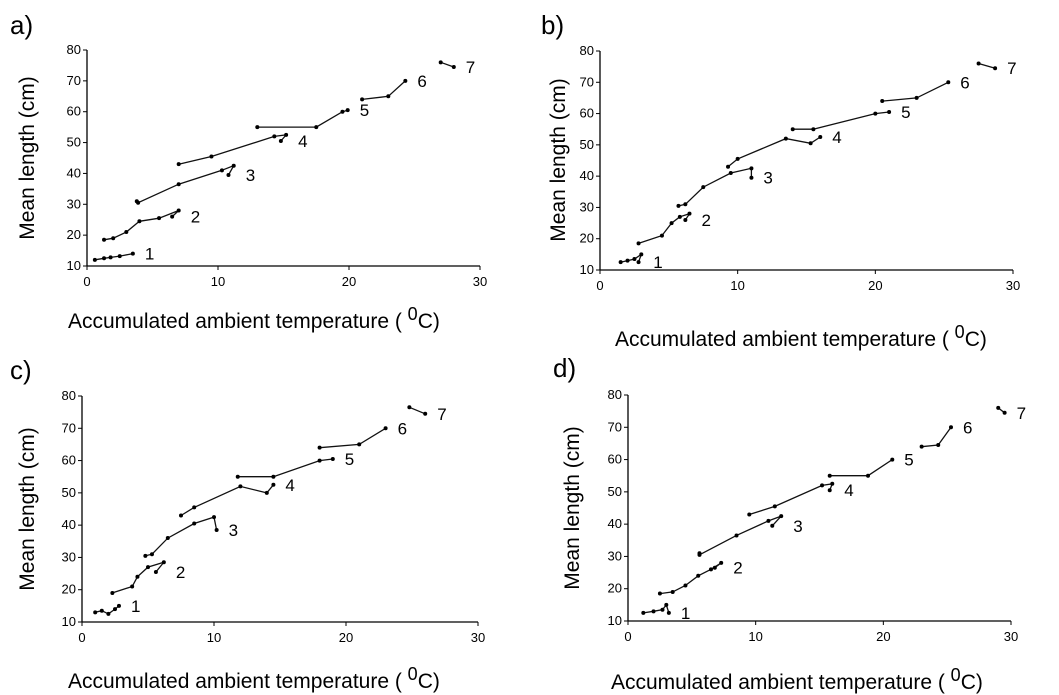 This screenshot has height=695, width=1059. What do you see at coordinates (553, 25) in the screenshot?
I see `panel-label: b)` at bounding box center [553, 25].